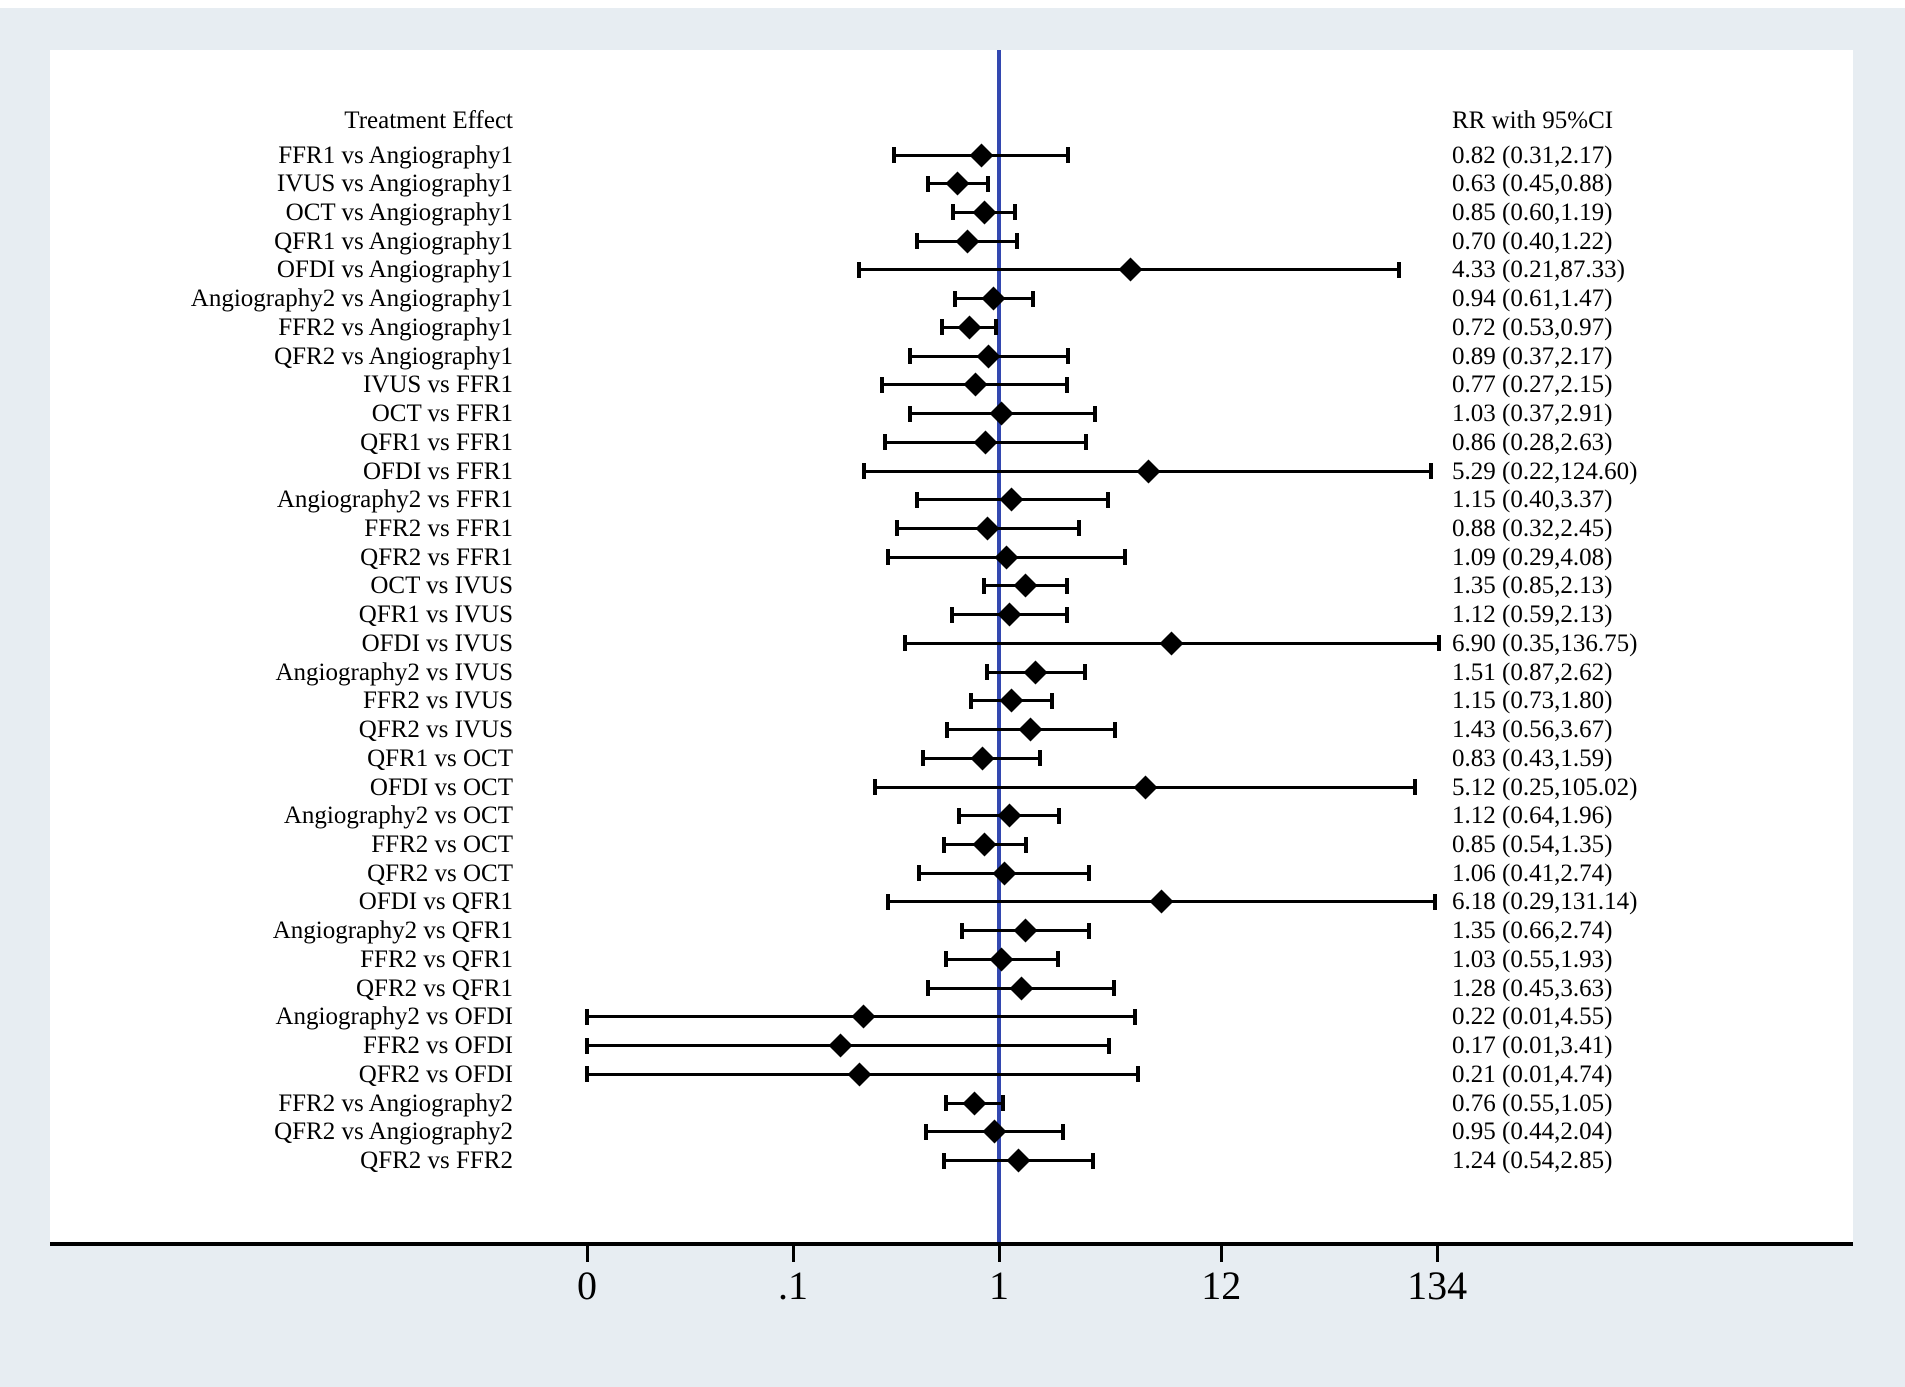 This screenshot has width=1905, height=1387. What do you see at coordinates (1532, 241) in the screenshot?
I see `row-value: 0.70 (0.40,1.22)` at bounding box center [1532, 241].